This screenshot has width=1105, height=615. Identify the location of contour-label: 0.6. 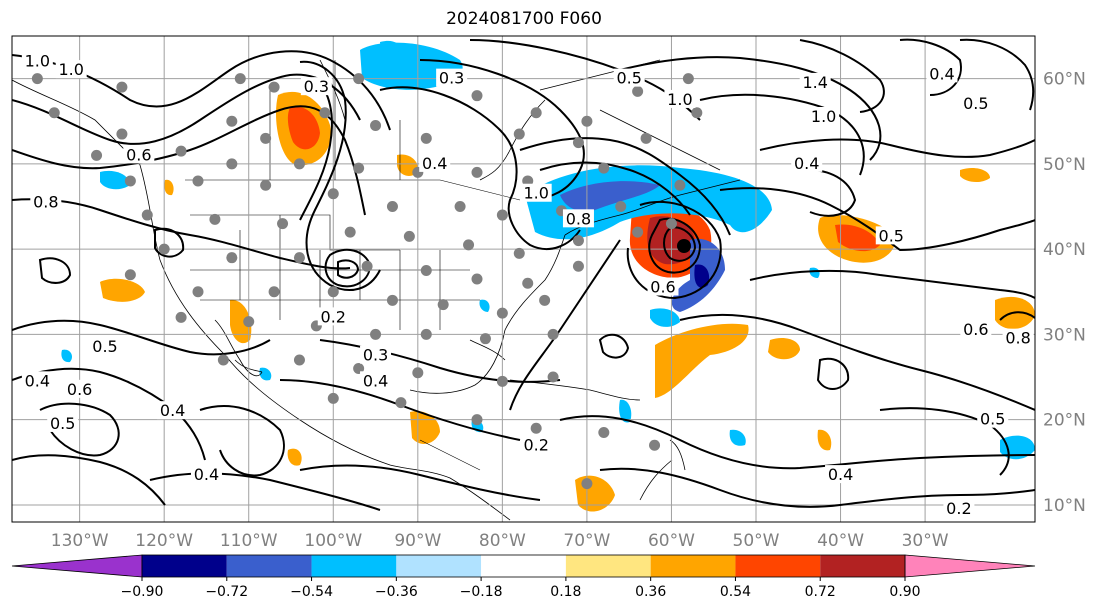
(975, 329).